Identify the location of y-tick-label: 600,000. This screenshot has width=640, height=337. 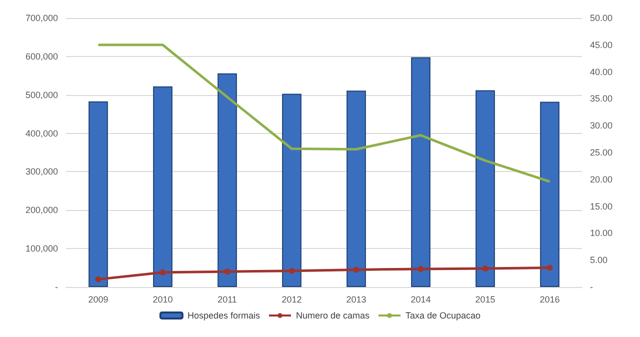
(41, 56).